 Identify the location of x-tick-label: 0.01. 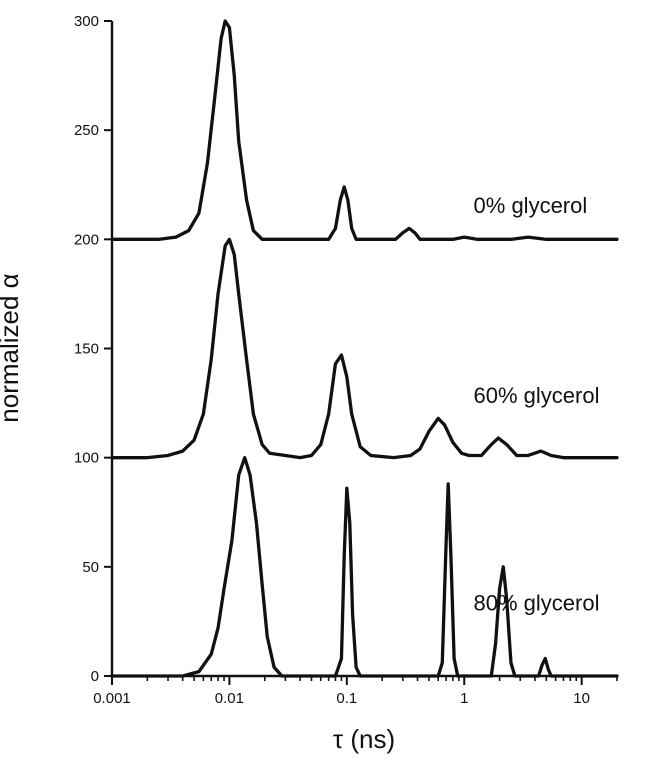
(229, 698).